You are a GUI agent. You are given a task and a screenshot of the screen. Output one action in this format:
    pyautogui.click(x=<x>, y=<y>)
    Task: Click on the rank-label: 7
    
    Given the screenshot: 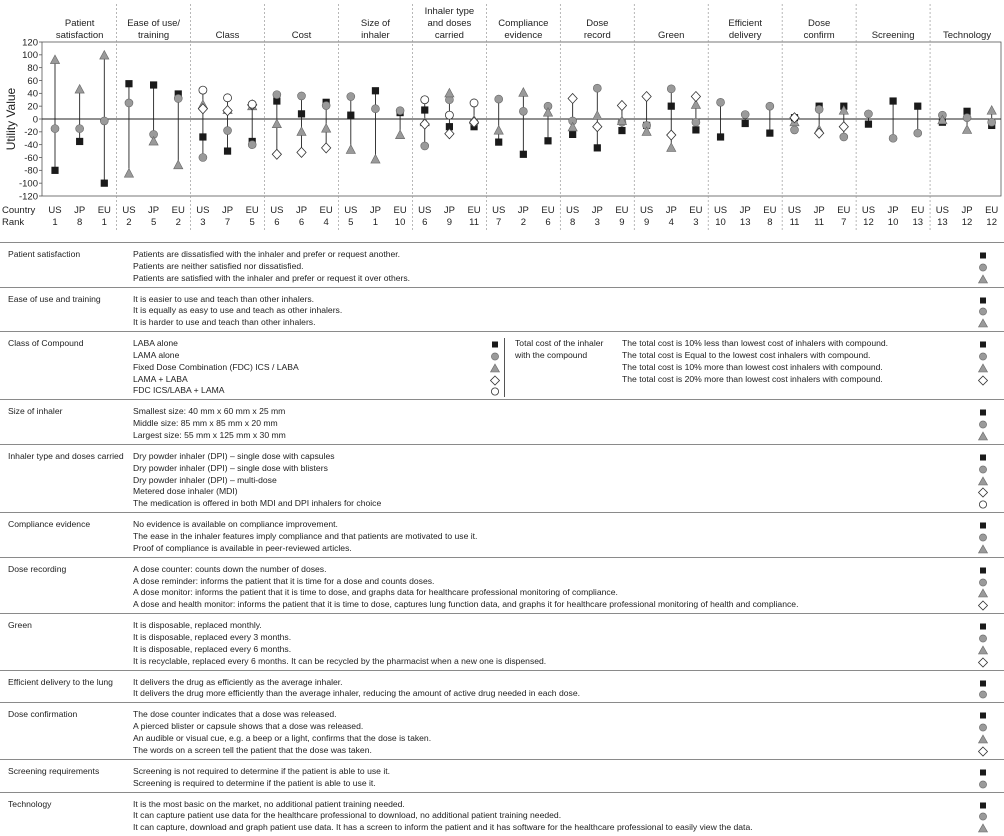 What is the action you would take?
    pyautogui.click(x=227, y=222)
    